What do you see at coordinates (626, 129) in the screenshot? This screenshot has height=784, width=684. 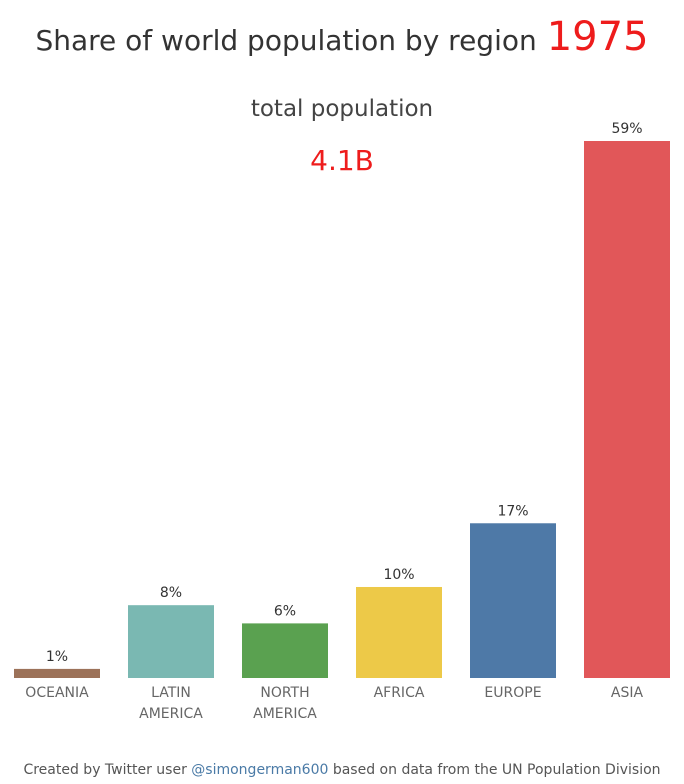 I see `data-label-asia: 59%` at bounding box center [626, 129].